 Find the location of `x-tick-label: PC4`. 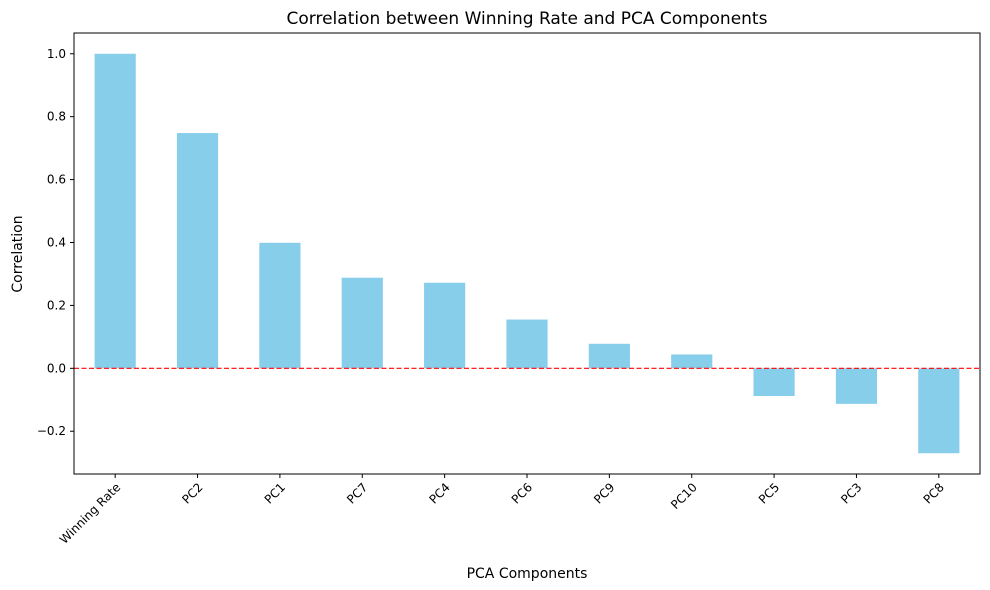

x-tick-label: PC4 is located at coordinates (439, 493).